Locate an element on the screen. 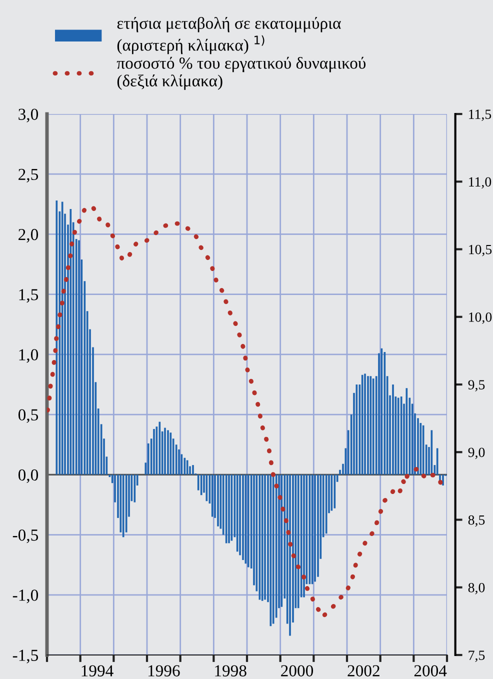  y-tick-label: 0,0 is located at coordinates (28, 476).